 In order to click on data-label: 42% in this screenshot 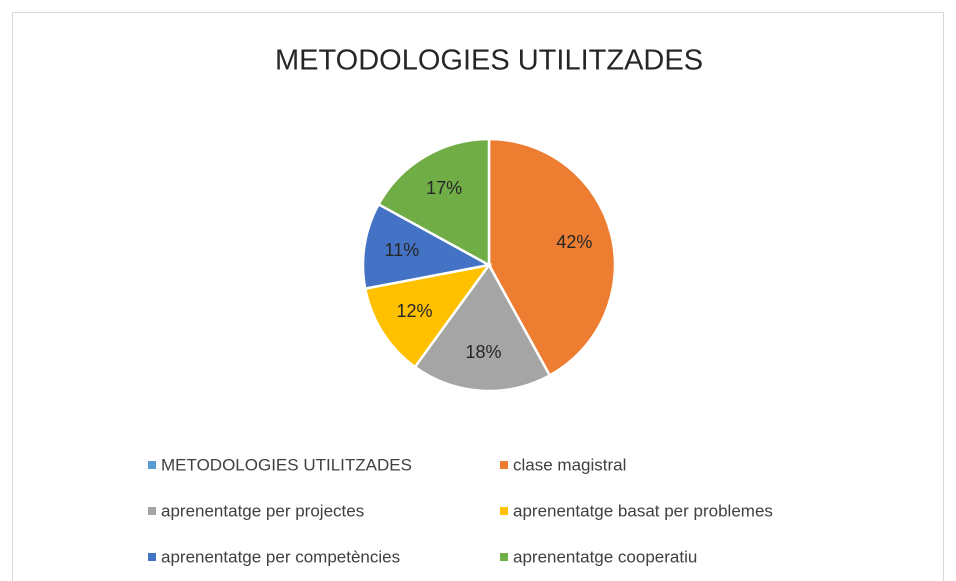, I will do `click(574, 242)`.